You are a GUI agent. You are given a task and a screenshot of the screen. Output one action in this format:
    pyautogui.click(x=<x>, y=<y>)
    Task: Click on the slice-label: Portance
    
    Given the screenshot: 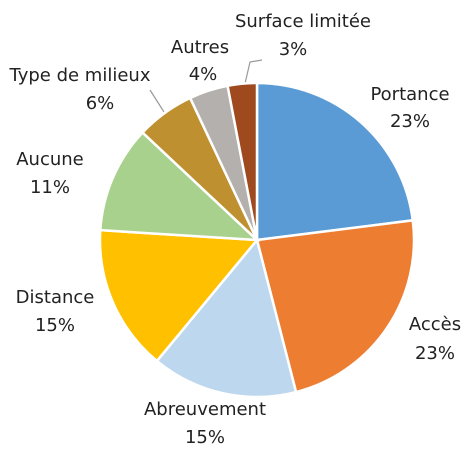 What is the action you would take?
    pyautogui.click(x=409, y=94)
    